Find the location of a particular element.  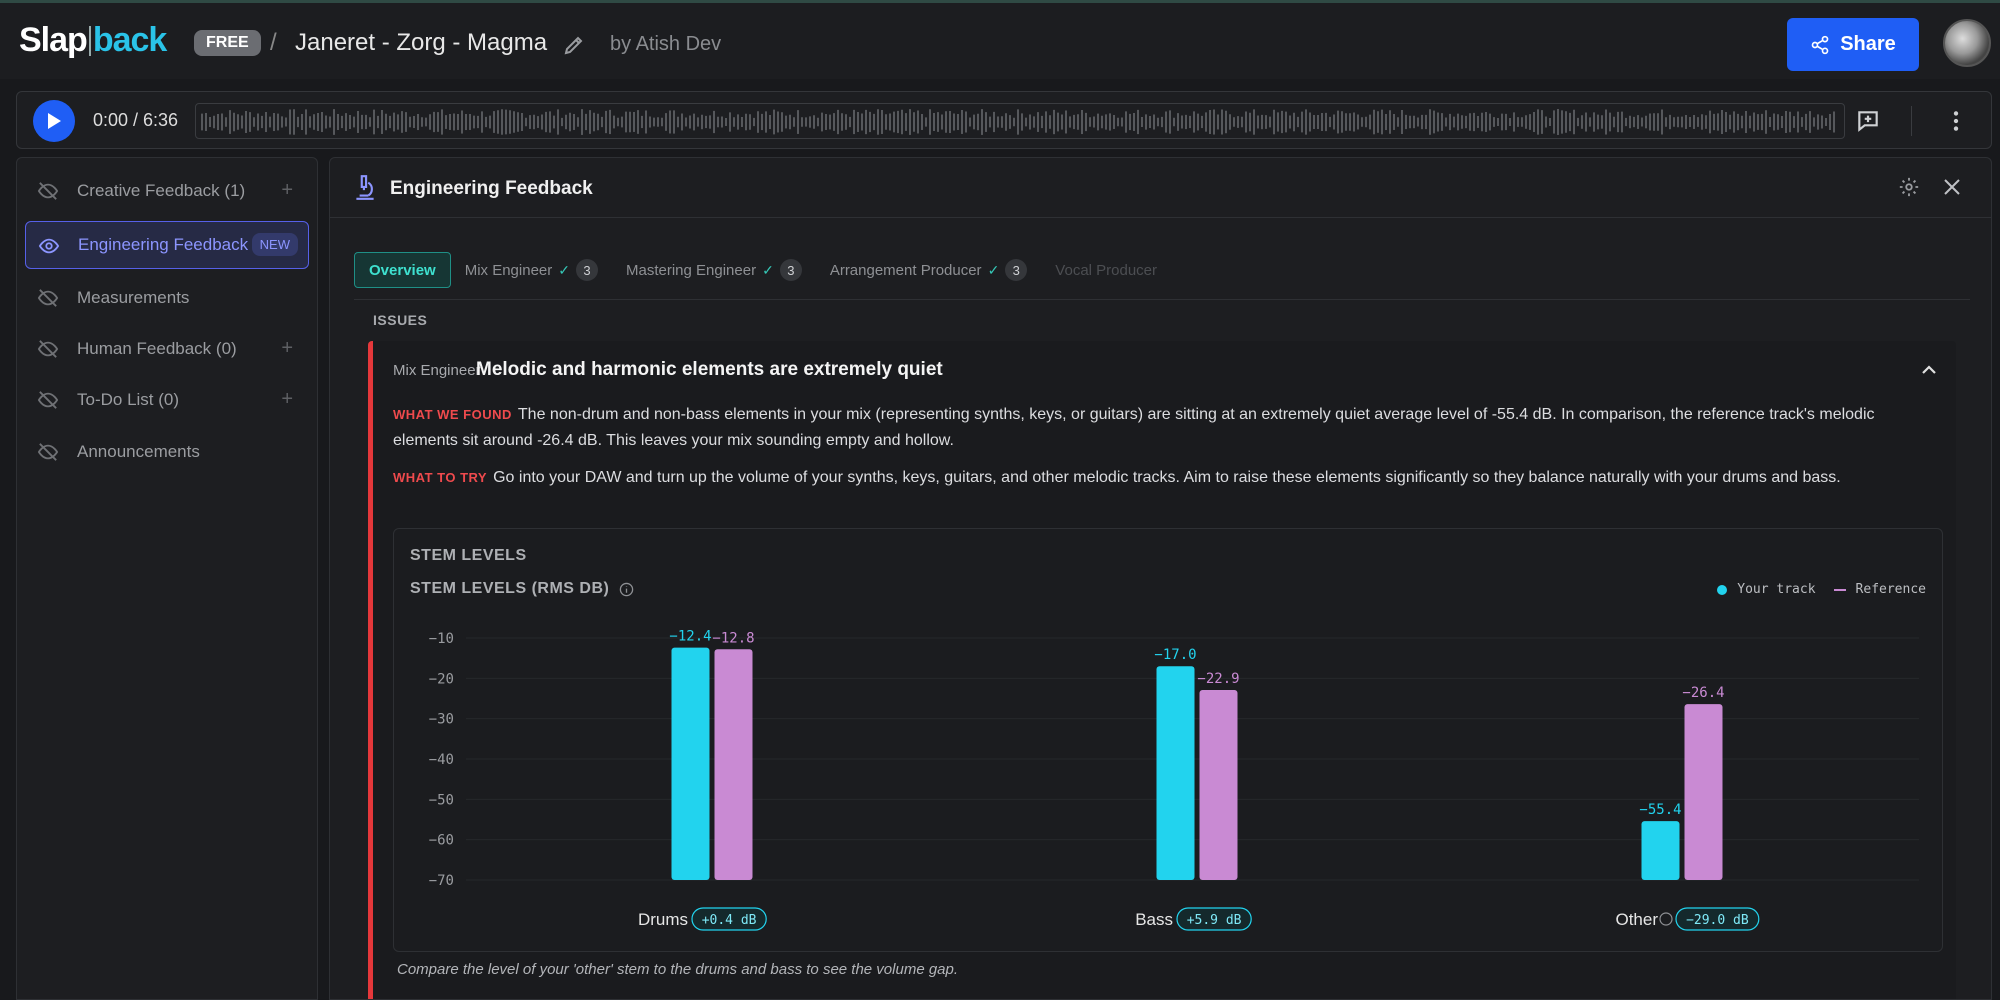

more-options-icon is located at coordinates (1956, 121).